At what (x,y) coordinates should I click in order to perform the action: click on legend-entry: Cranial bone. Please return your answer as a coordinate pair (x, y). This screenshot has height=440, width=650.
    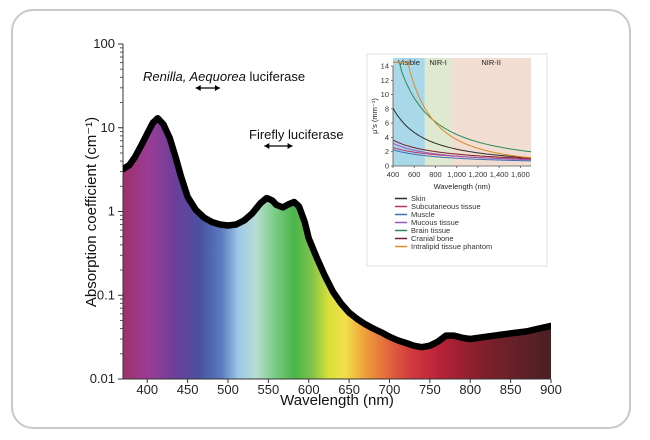
    Looking at the image, I should click on (432, 238).